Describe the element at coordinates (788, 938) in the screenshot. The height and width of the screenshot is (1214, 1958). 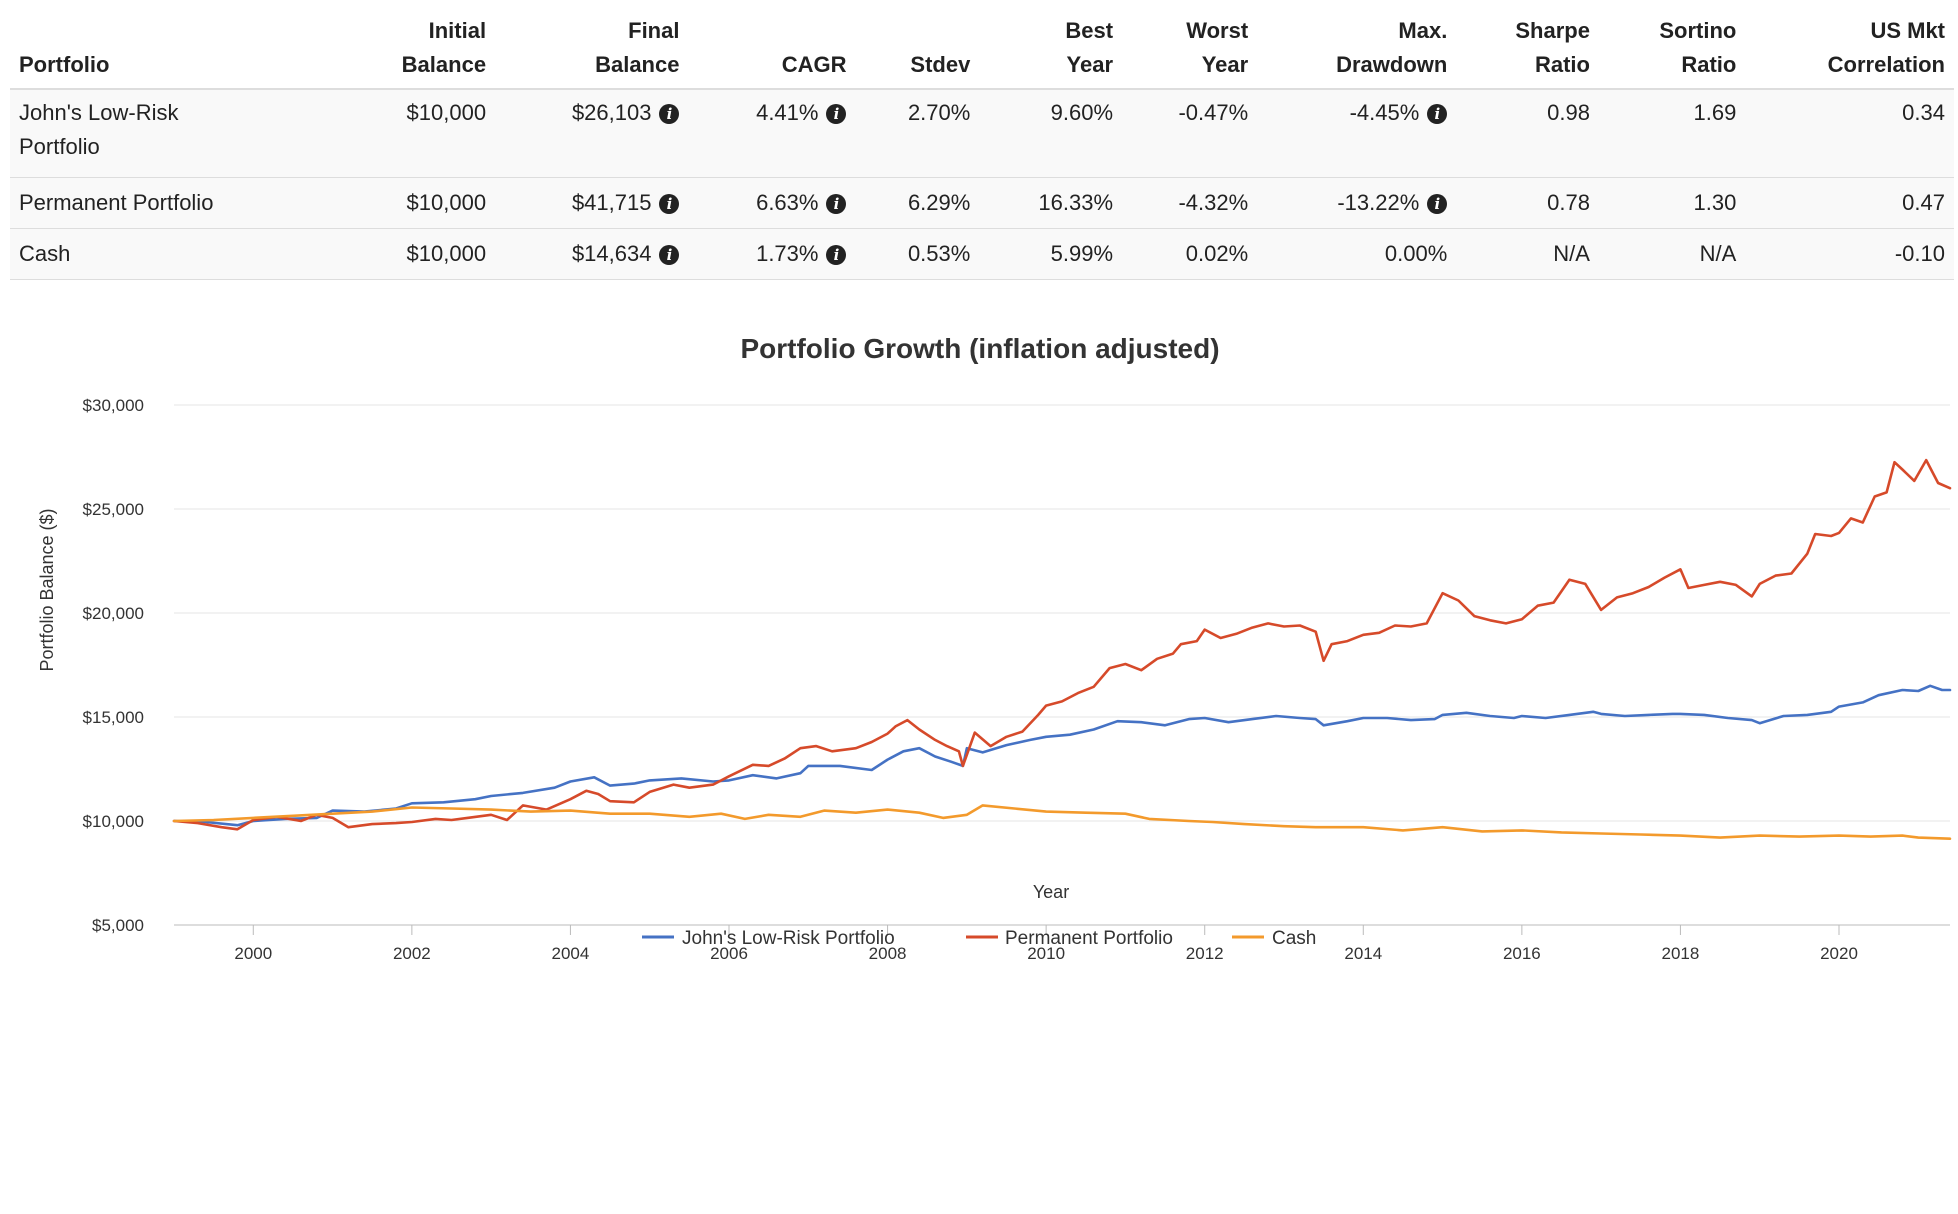
I see `legend-label: John's Low-Risk Portfolio` at that location.